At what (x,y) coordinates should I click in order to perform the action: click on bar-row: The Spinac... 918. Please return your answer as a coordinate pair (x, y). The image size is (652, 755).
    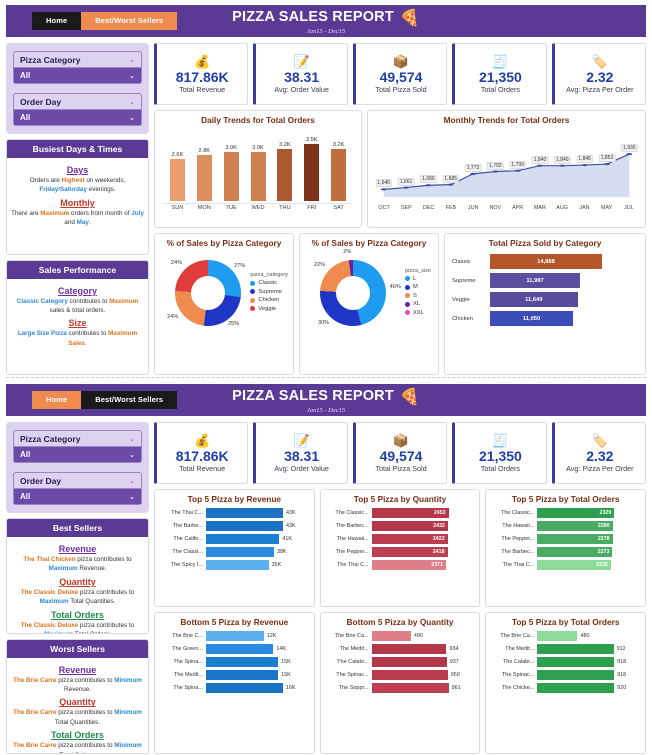
    Looking at the image, I should click on (564, 675).